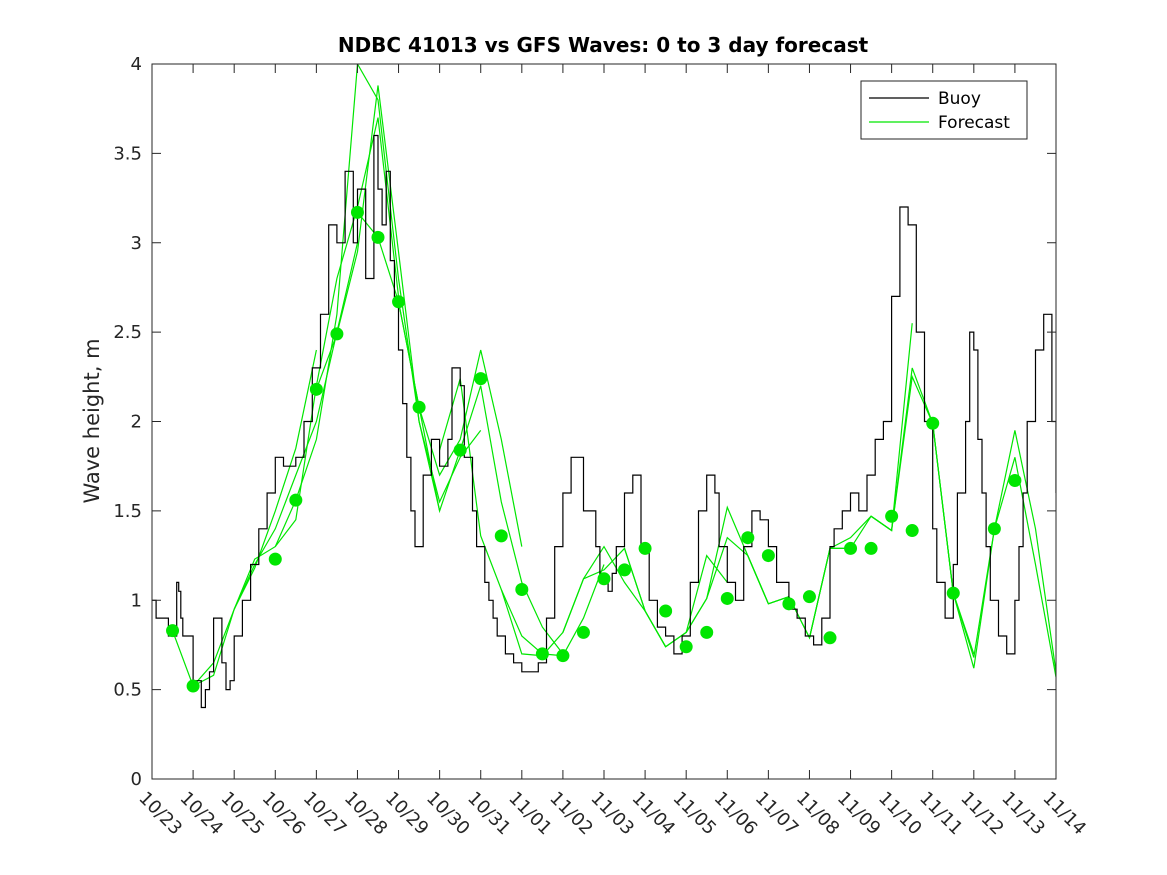 Image resolution: width=1167 pixels, height=875 pixels. What do you see at coordinates (136, 600) in the screenshot?
I see `y-tick-label: 1` at bounding box center [136, 600].